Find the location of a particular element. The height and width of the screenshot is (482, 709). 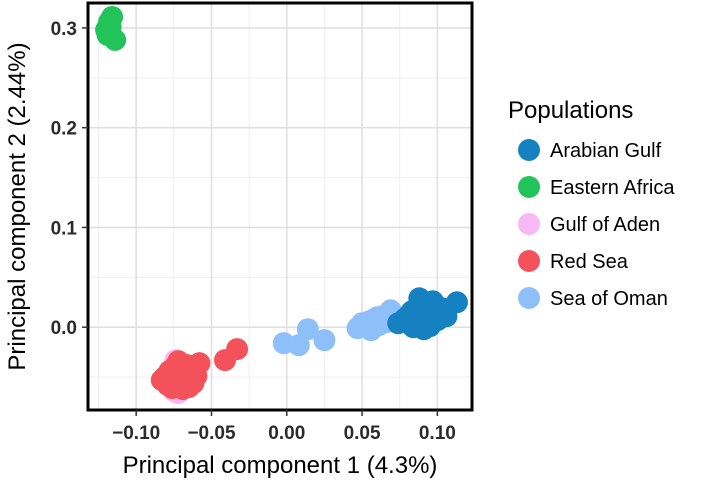

x-tick-label: 0.00 is located at coordinates (286, 433).